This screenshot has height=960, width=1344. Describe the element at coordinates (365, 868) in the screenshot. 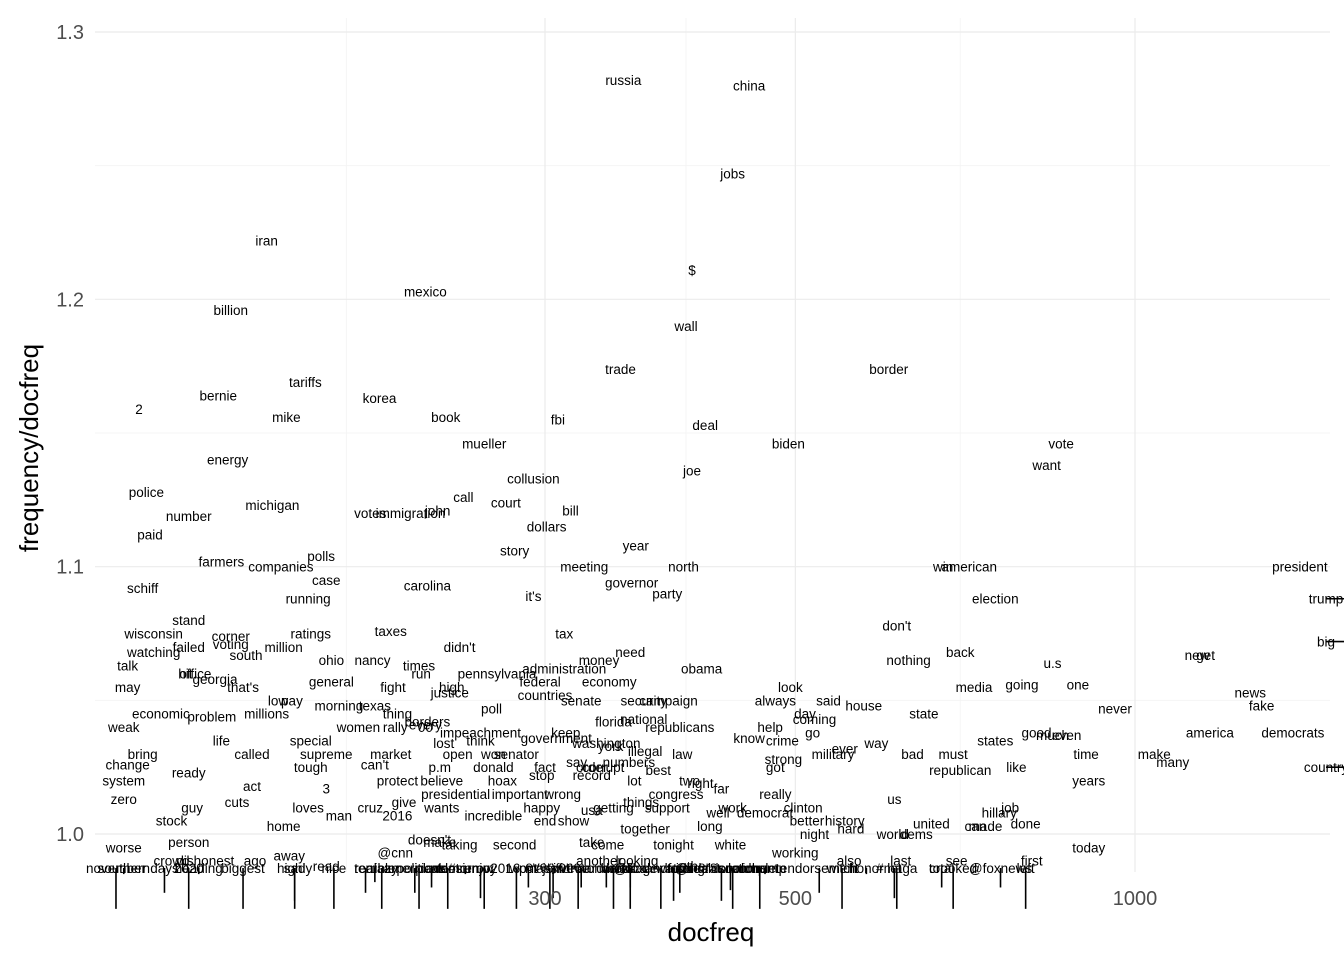

I see `word-label: real` at that location.